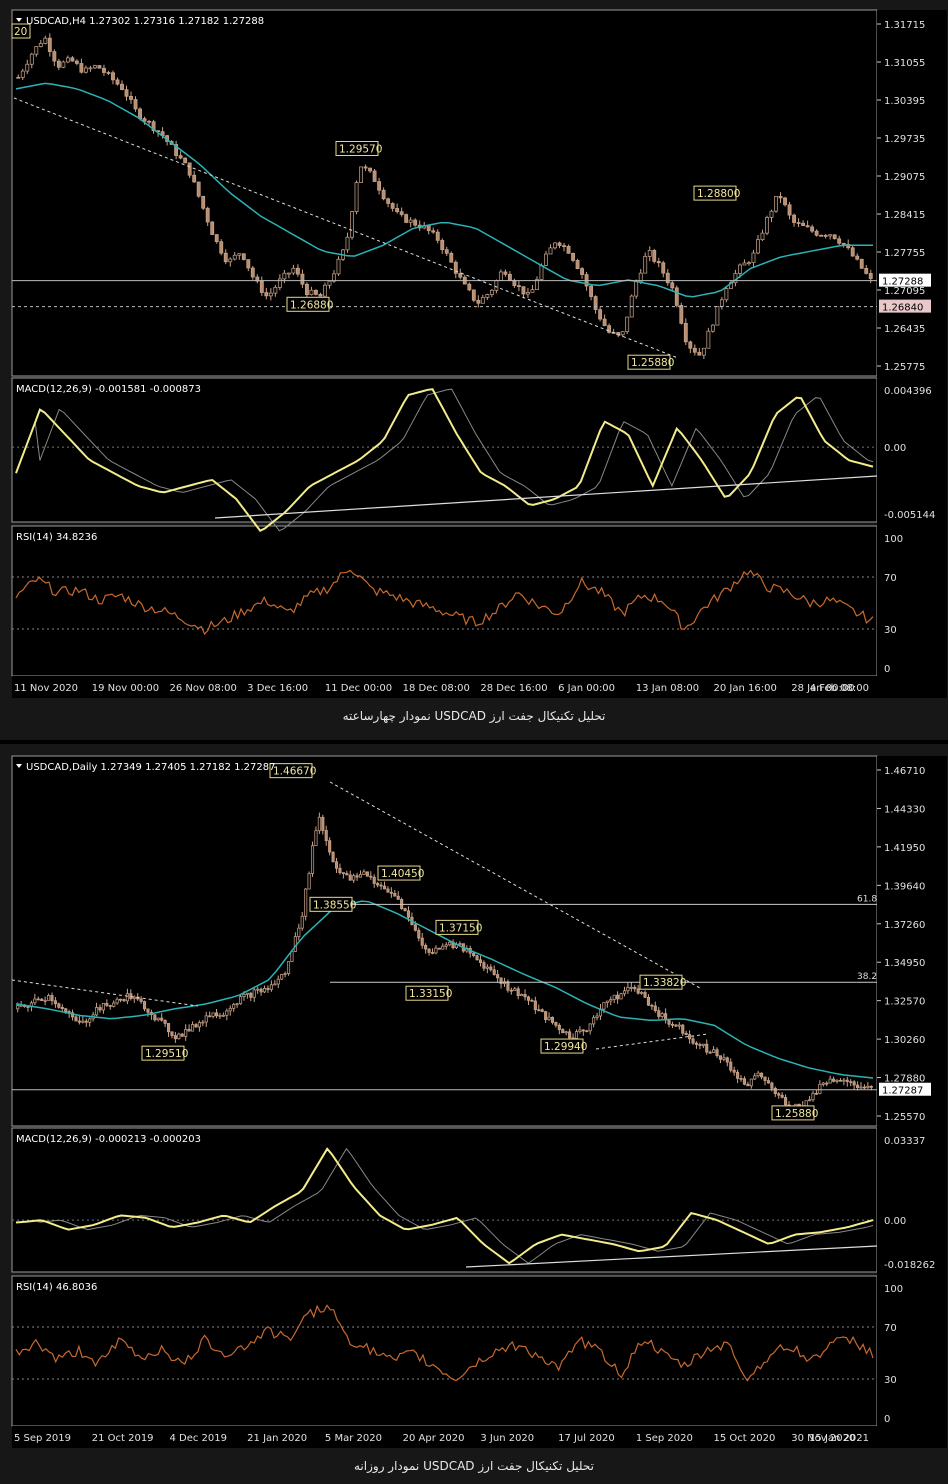 This screenshot has height=1484, width=948. Describe the element at coordinates (444, 460) in the screenshot. I see `macd-line` at that location.